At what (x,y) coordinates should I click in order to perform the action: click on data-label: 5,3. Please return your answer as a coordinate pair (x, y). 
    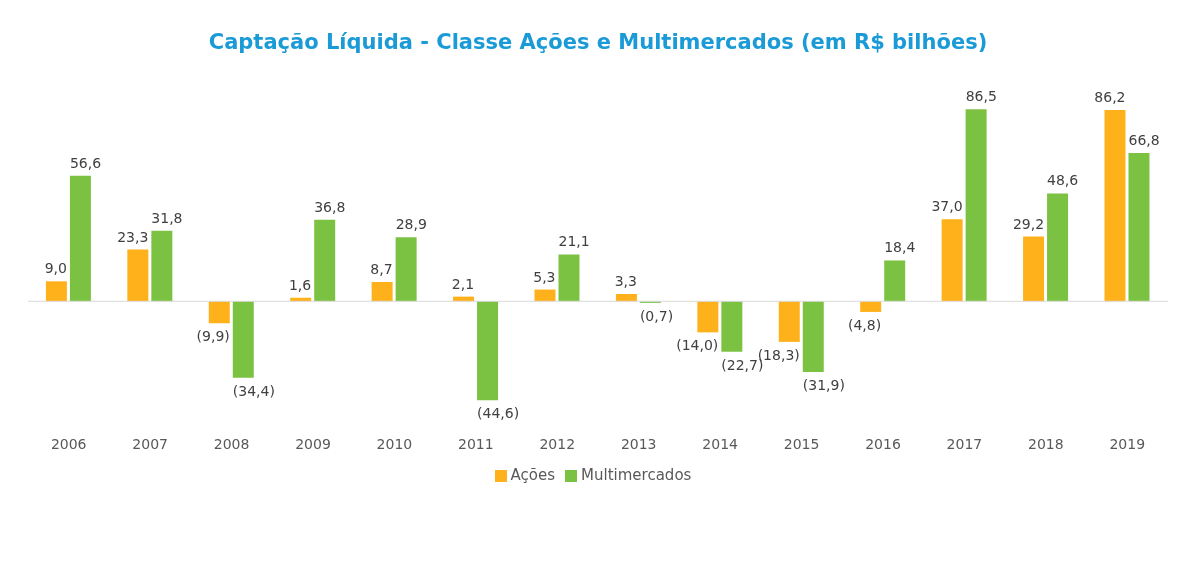
    Looking at the image, I should click on (544, 276).